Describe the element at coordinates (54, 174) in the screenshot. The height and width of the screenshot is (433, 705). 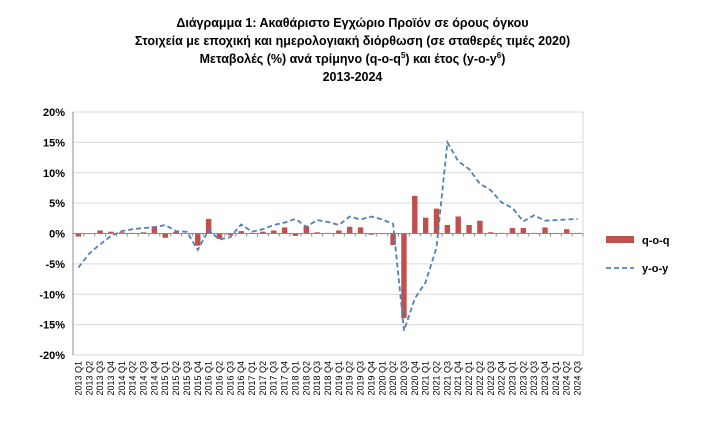
I see `y-tick-label: 10%` at that location.